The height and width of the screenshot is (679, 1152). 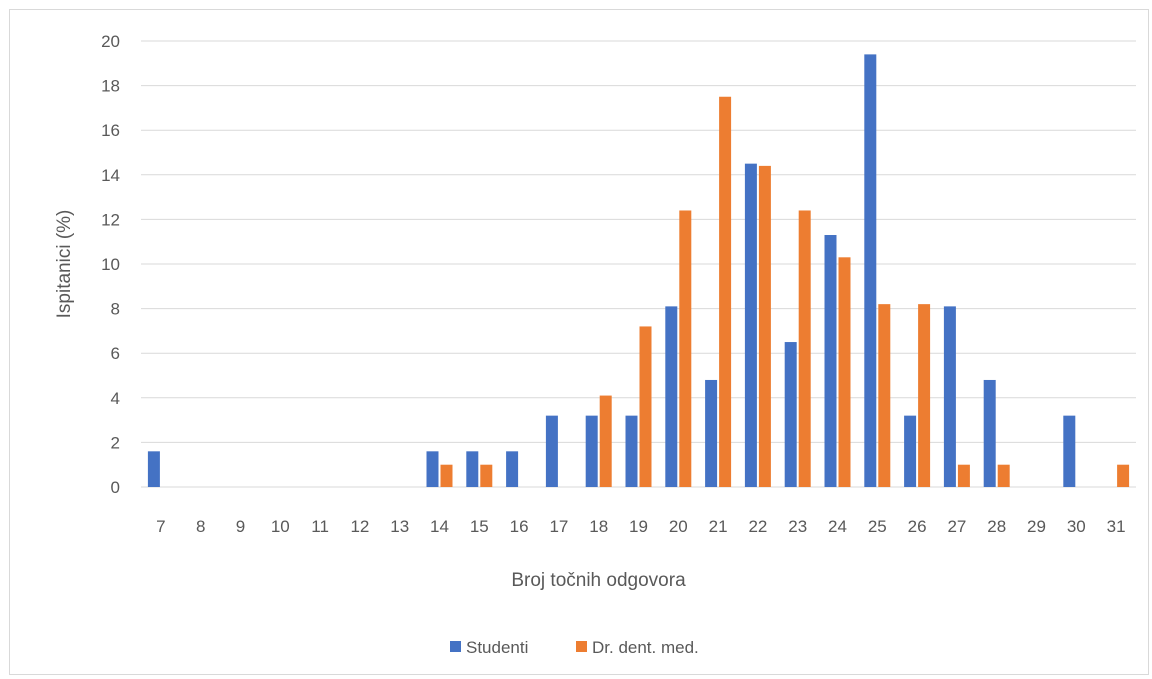 I want to click on y-axis-ticks: 0 2 4 6 8 10 12 14 16 18 20, so click(x=110, y=264).